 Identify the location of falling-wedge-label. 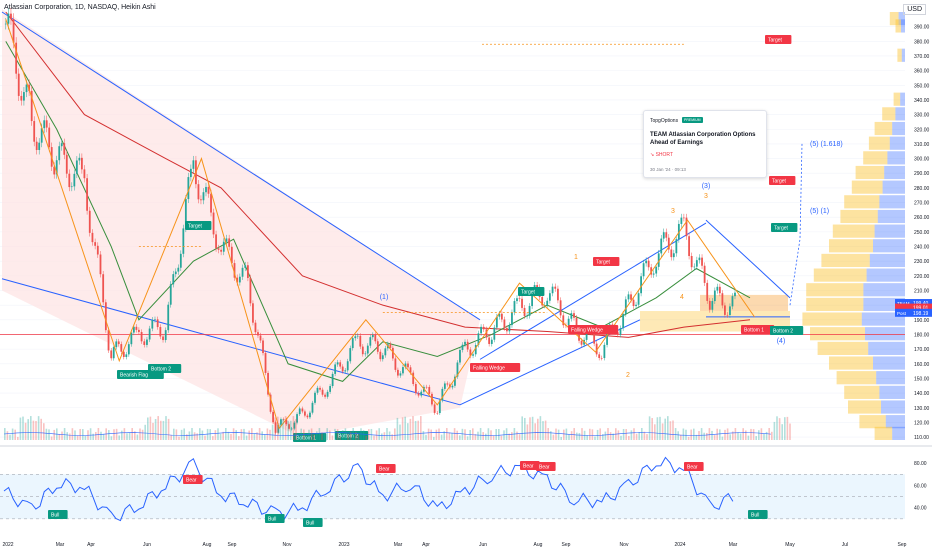
(593, 329).